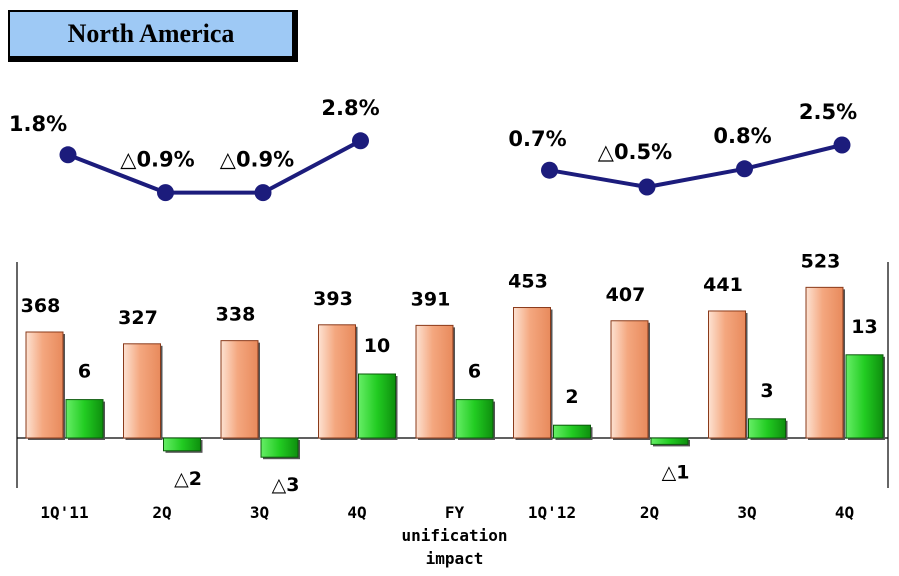 The height and width of the screenshot is (576, 899). I want to click on growth-label: 2.8%, so click(350, 108).